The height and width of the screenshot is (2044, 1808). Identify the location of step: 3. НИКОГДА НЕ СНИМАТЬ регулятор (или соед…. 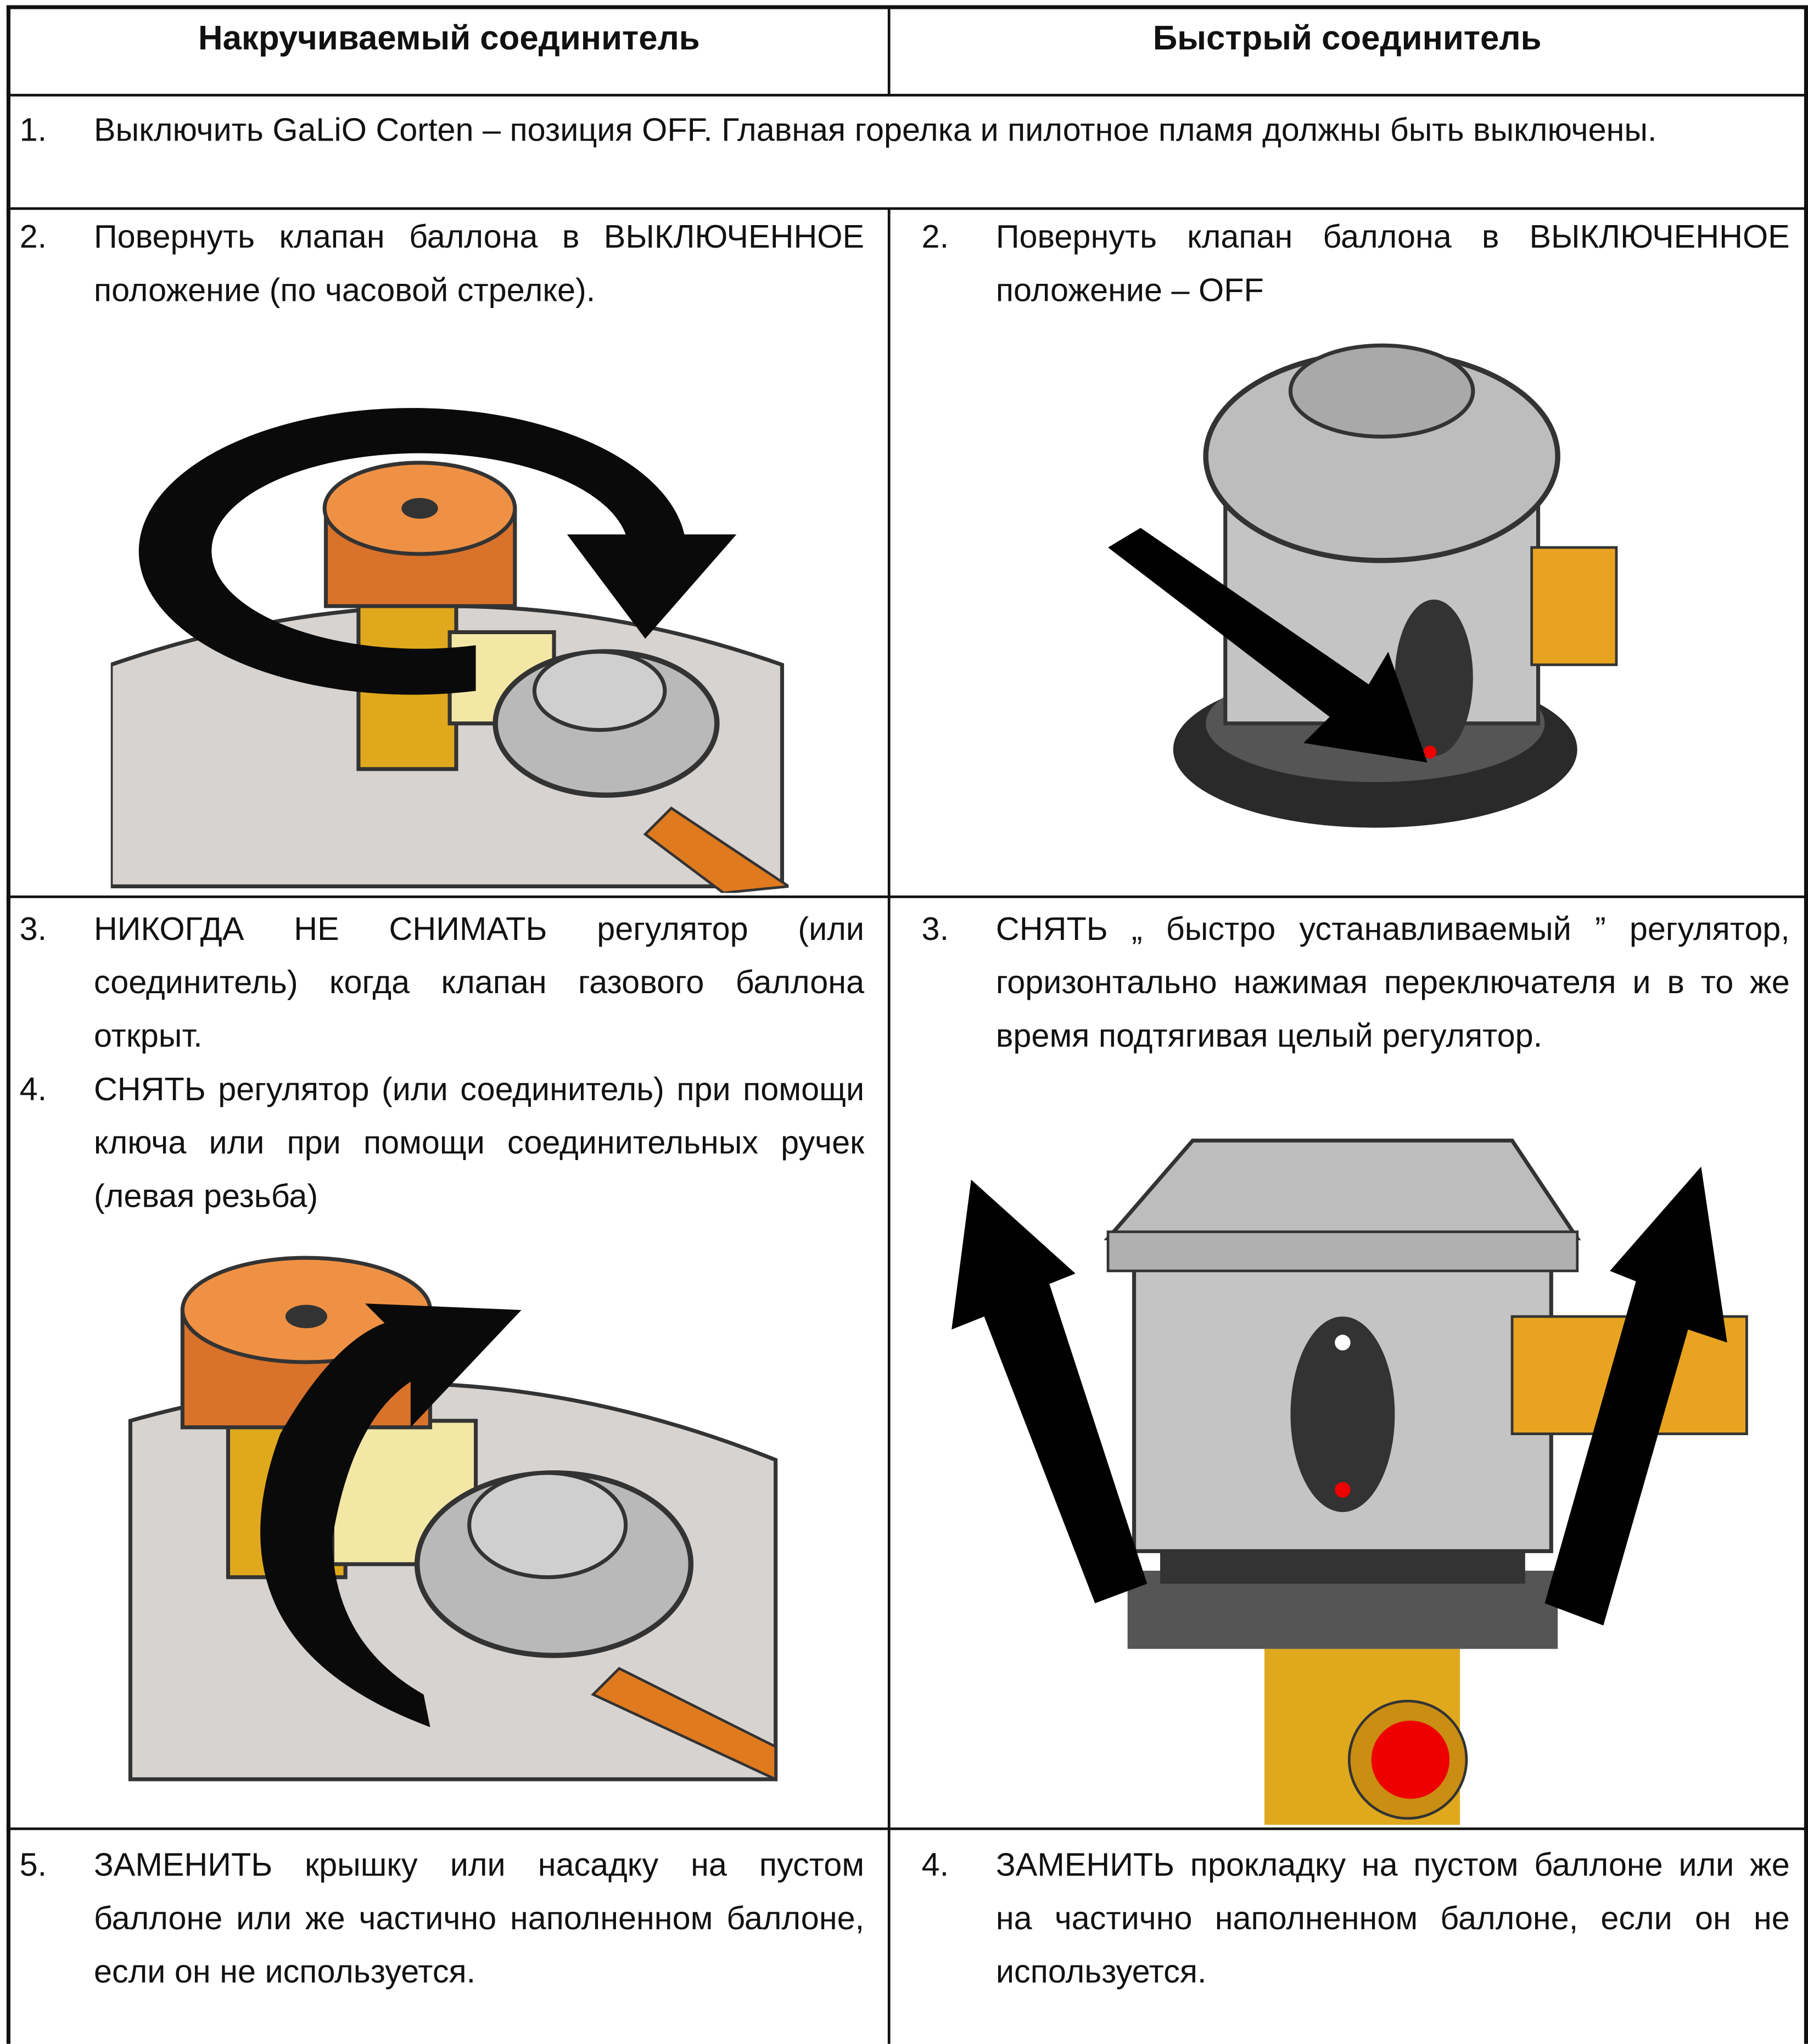
(442, 983).